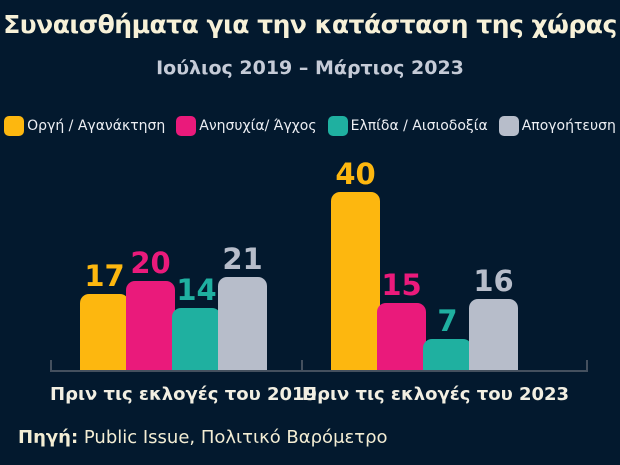 This screenshot has height=465, width=620. What do you see at coordinates (493, 281) in the screenshot?
I see `bar-value-label: 16` at bounding box center [493, 281].